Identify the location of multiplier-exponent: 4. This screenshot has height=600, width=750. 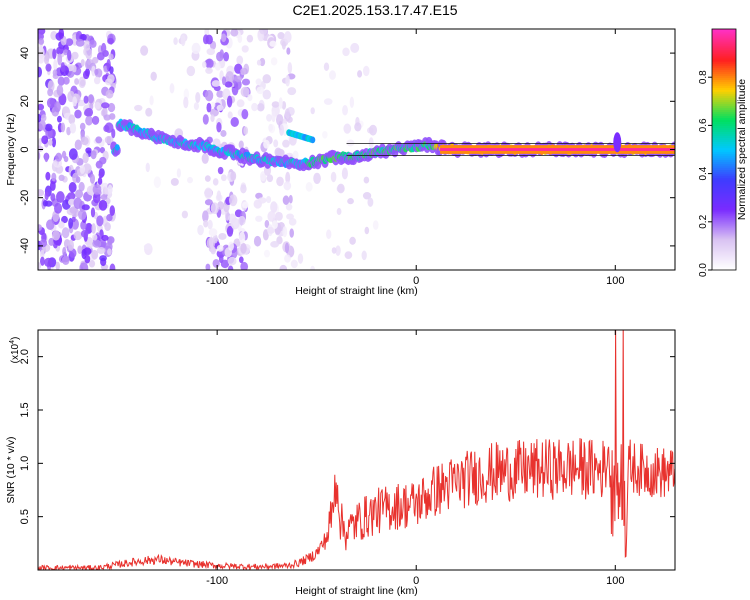
(12, 342).